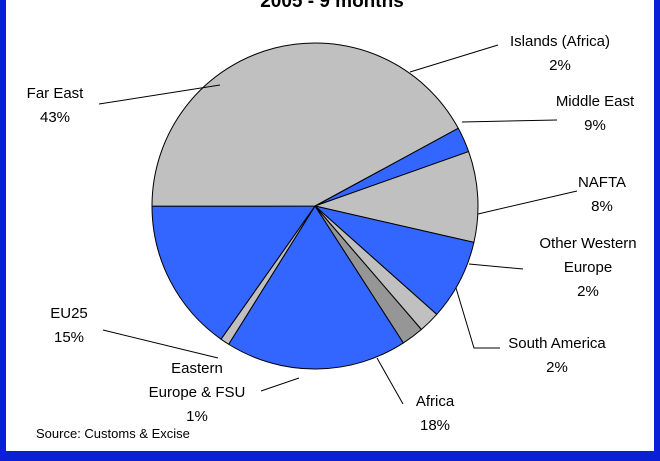  I want to click on slice-label-other-western: Europe, so click(588, 267).